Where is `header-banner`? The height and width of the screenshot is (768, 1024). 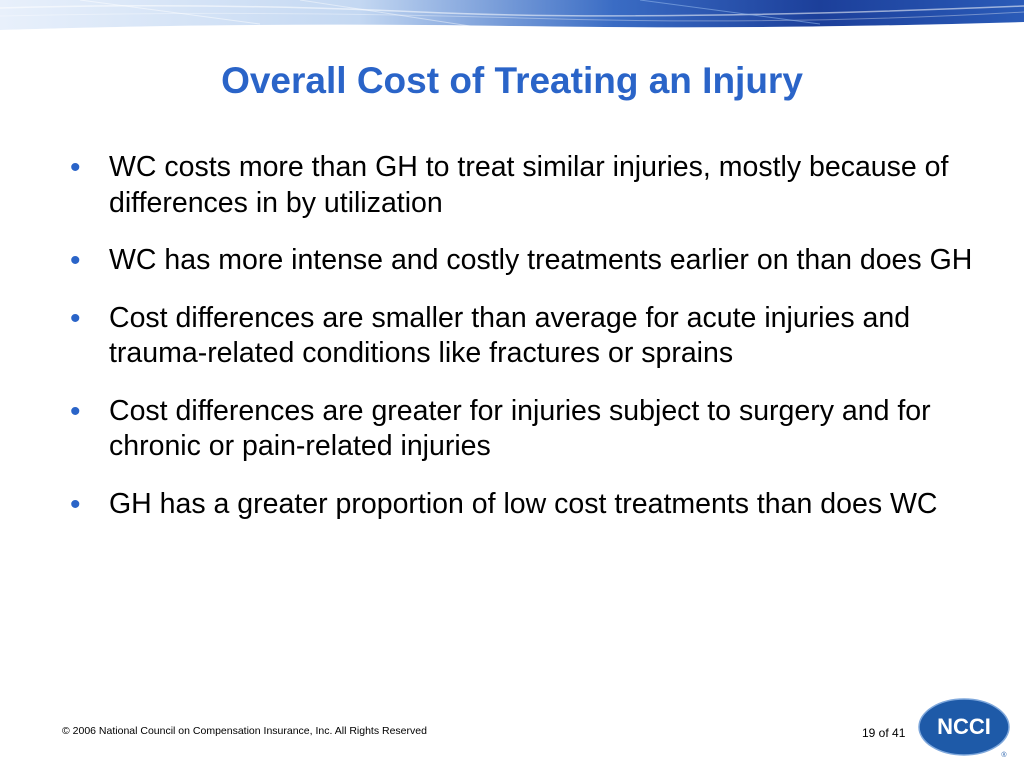 header-banner is located at coordinates (512, 17).